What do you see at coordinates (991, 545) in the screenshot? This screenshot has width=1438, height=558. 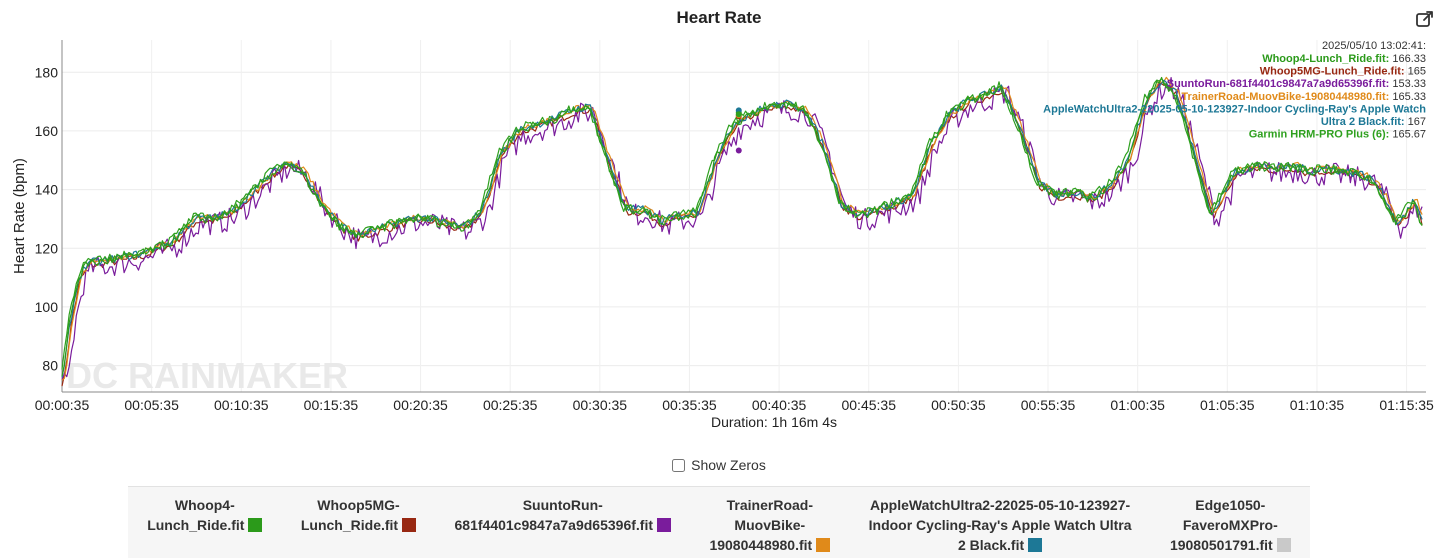 I see `legend-label-text: 2 Black.fit` at bounding box center [991, 545].